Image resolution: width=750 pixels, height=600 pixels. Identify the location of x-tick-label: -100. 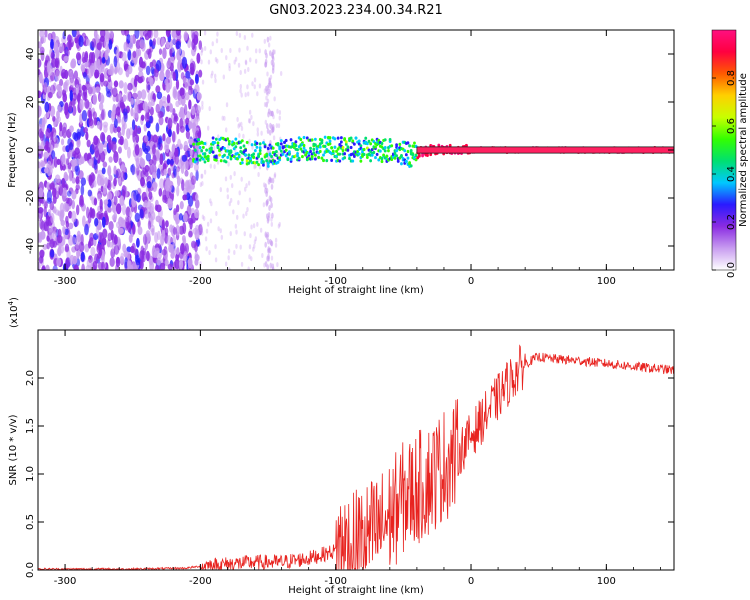
(335, 281).